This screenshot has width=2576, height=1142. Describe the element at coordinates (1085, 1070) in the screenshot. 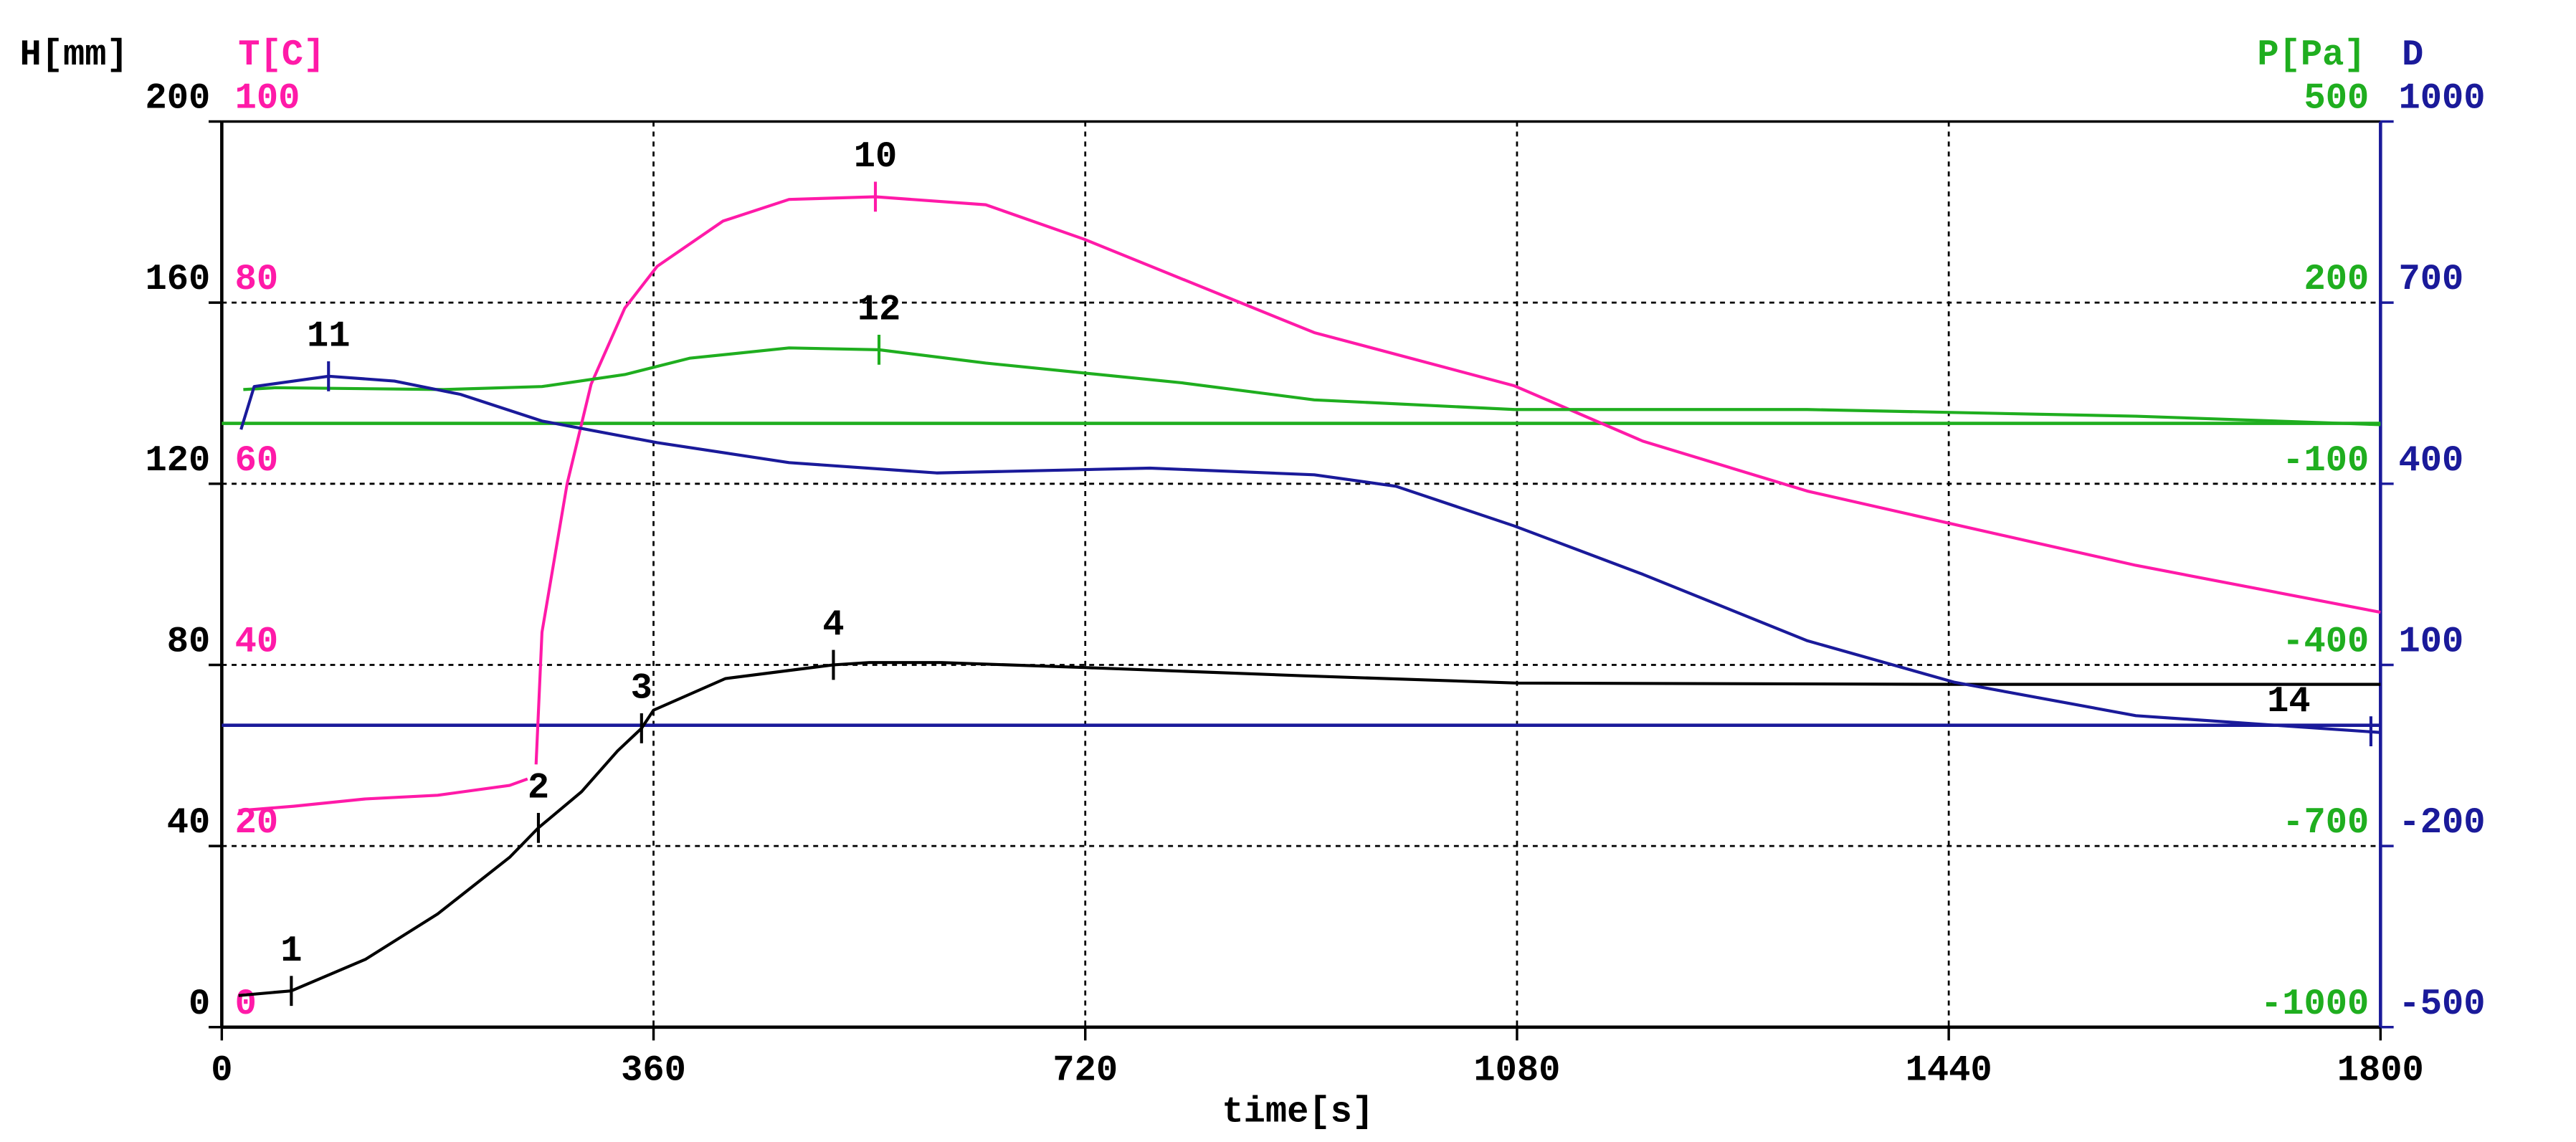

I see `x-tick-label: 720` at that location.